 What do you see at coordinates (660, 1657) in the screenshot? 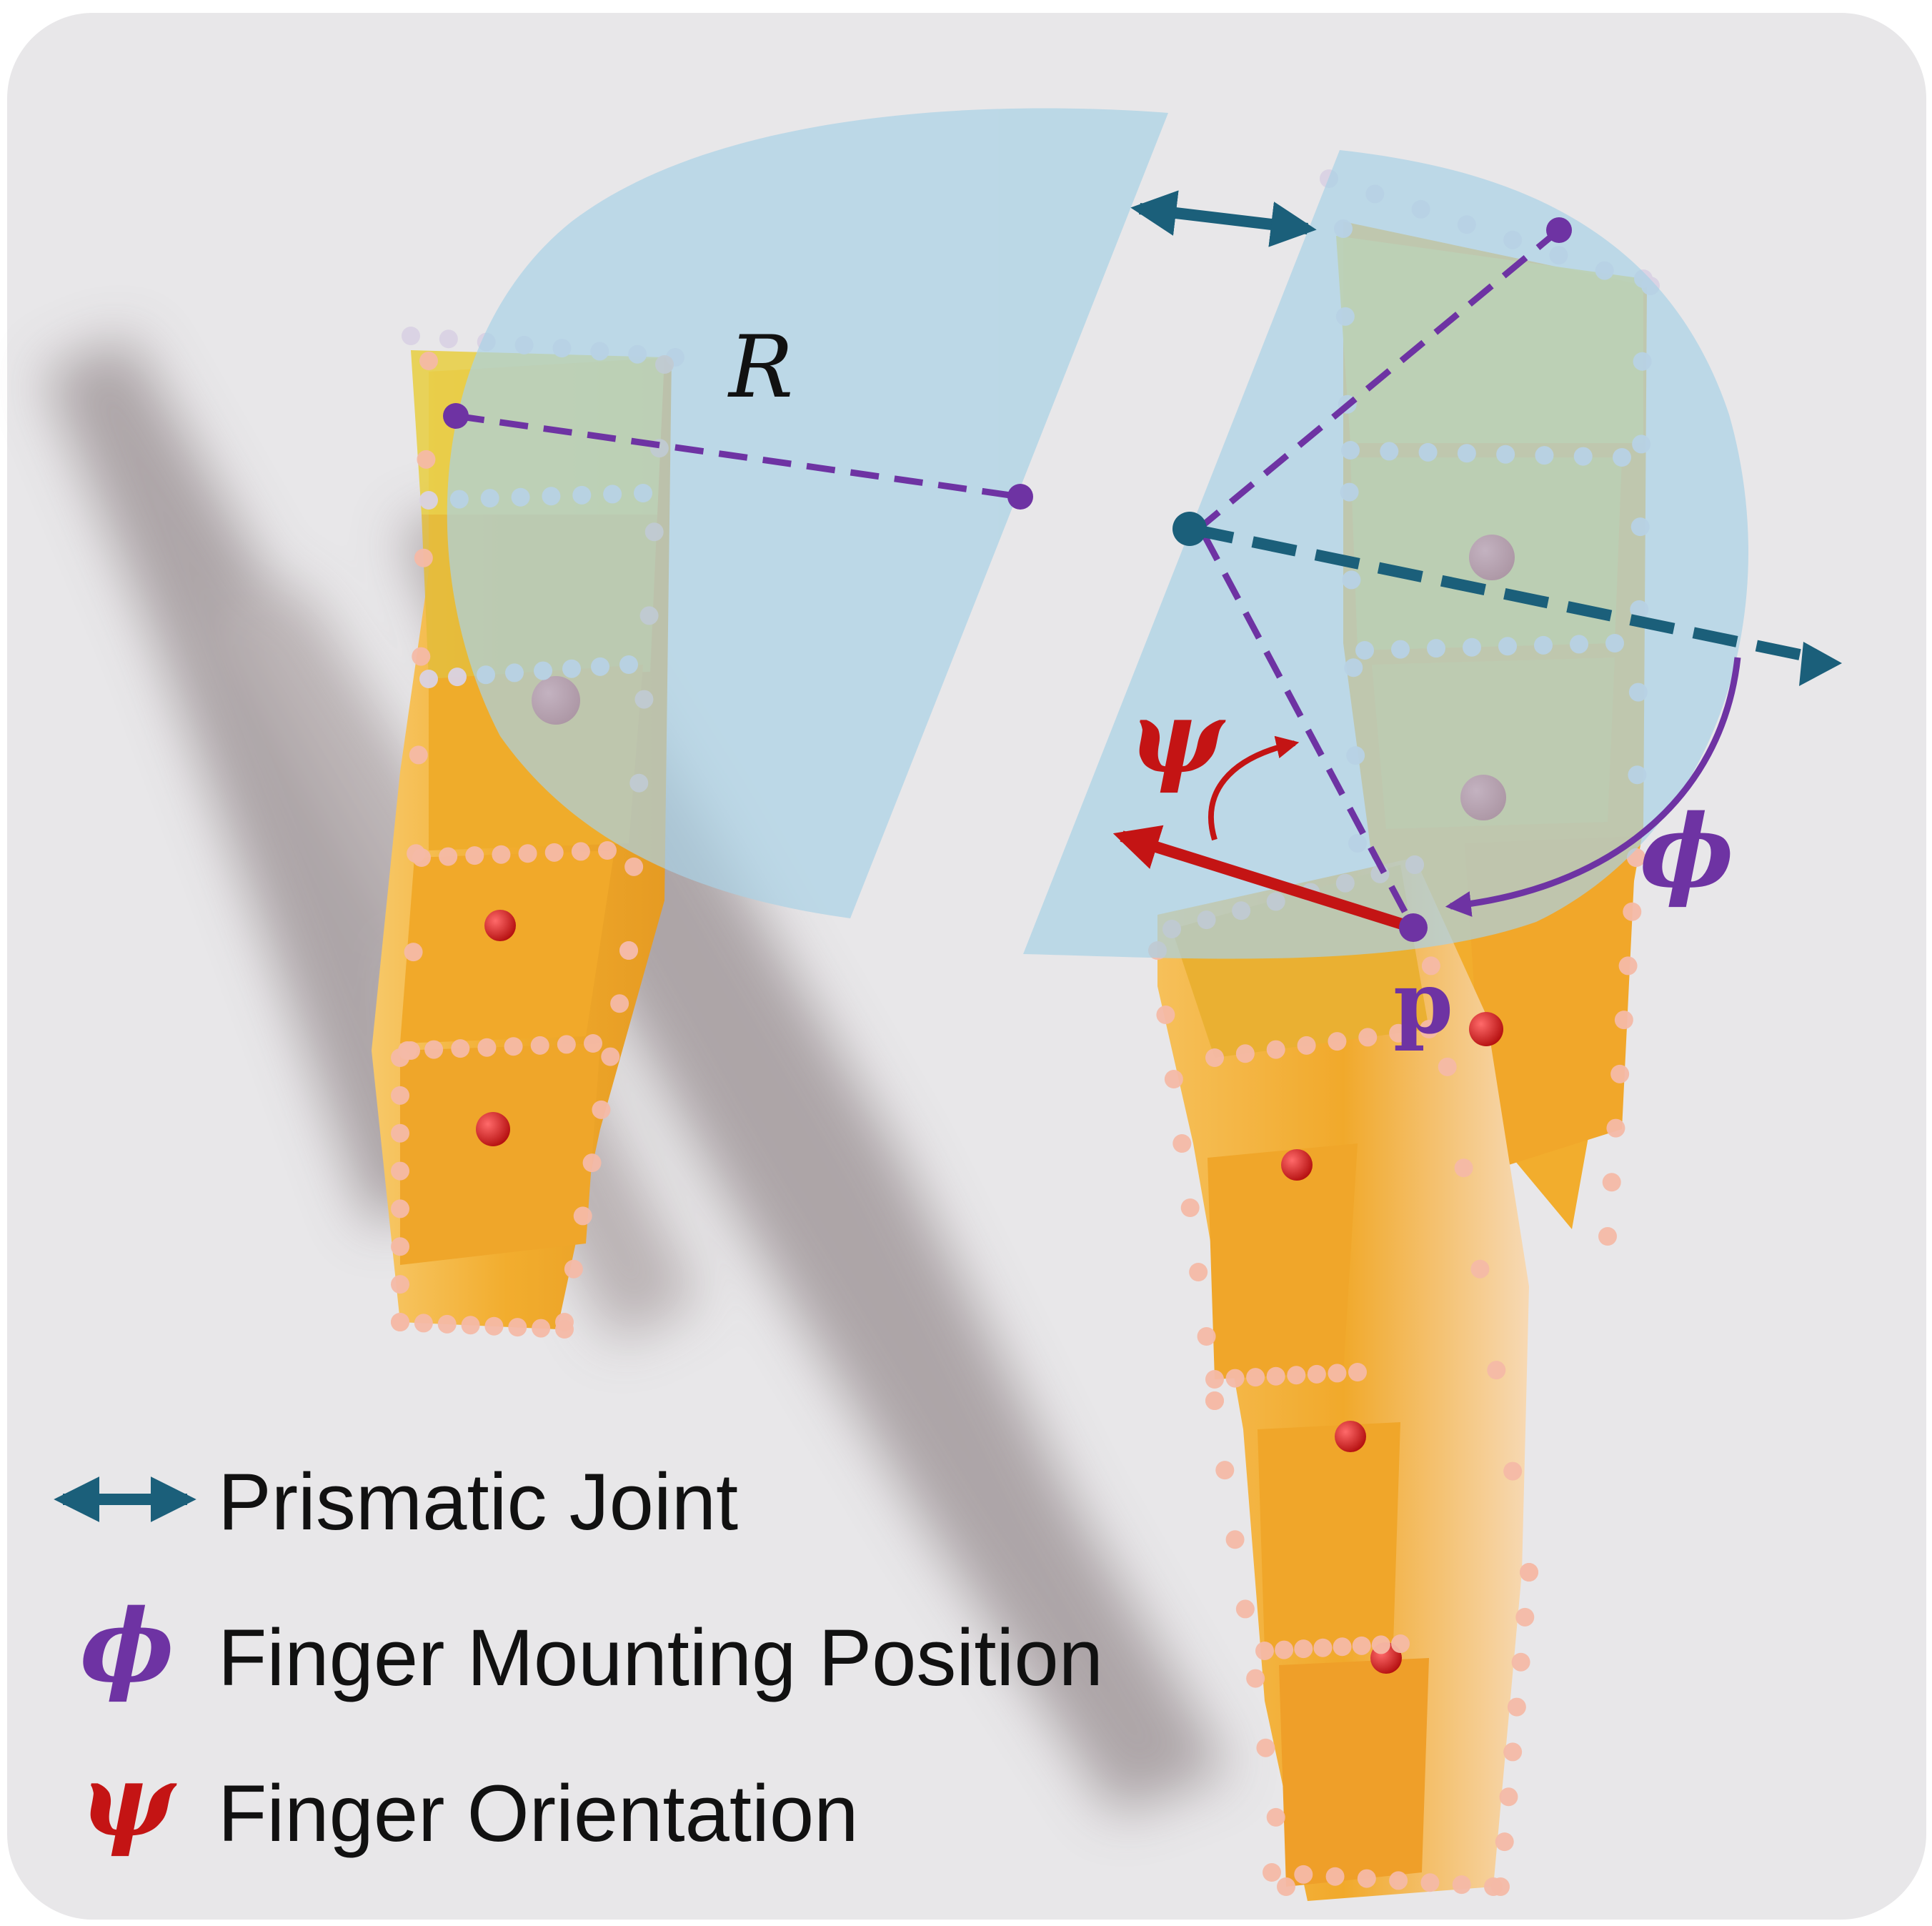
I see `legend-label-mounting: Finger Mounting Position` at bounding box center [660, 1657].